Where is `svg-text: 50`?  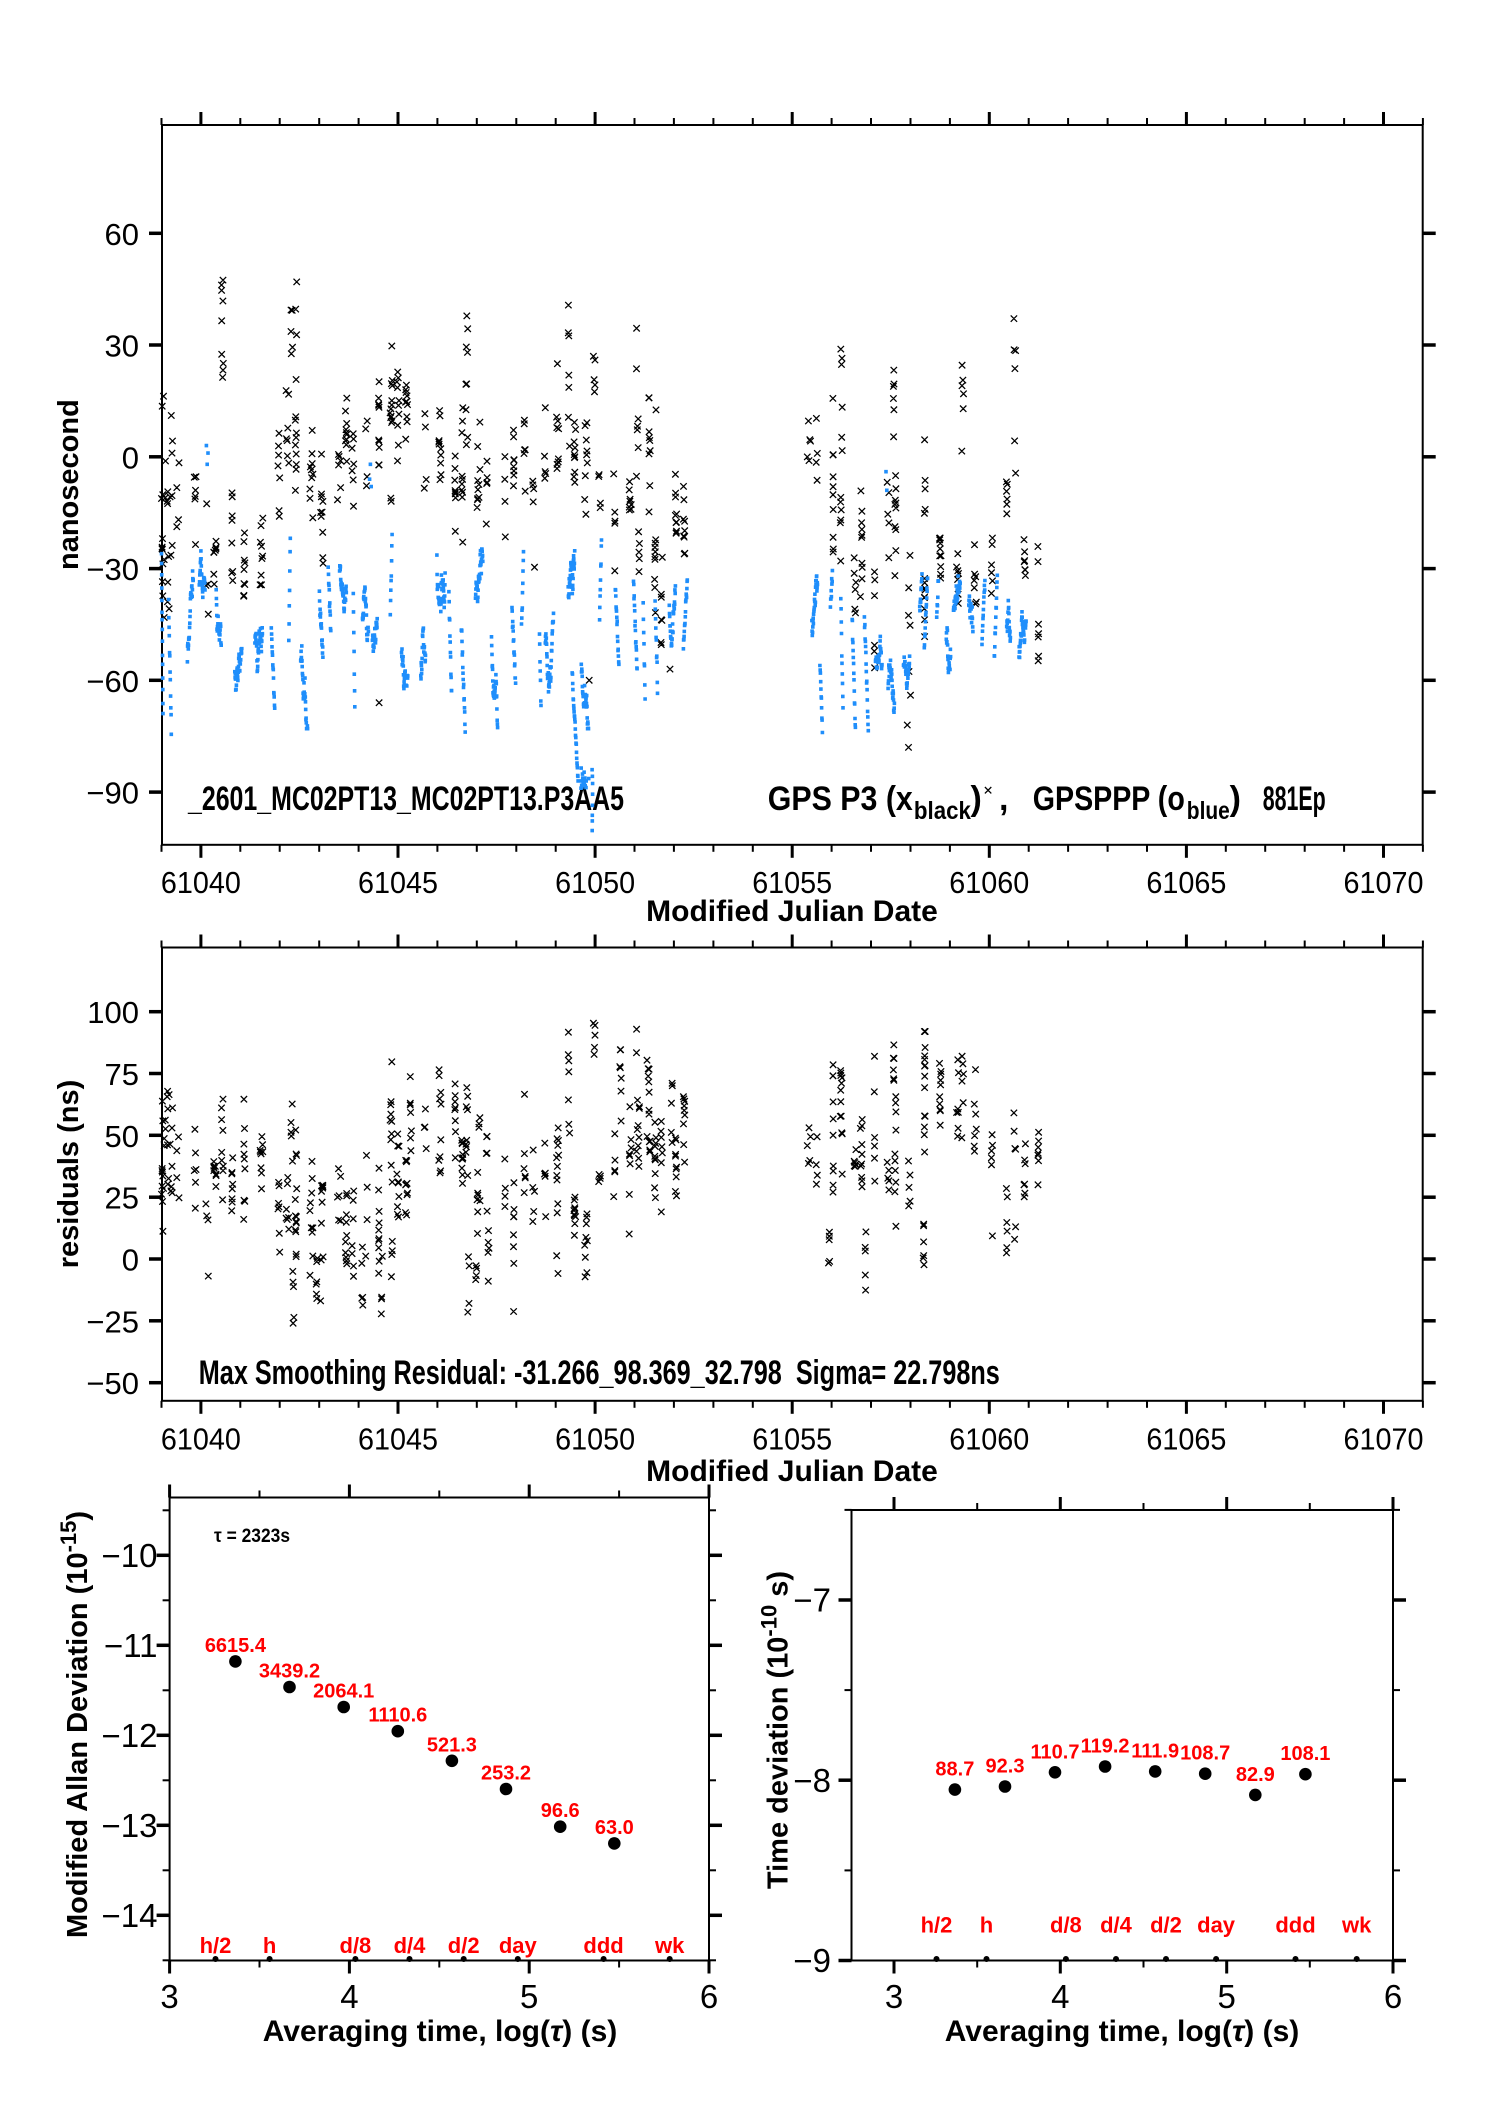
svg-text: 50 is located at coordinates (122, 1136).